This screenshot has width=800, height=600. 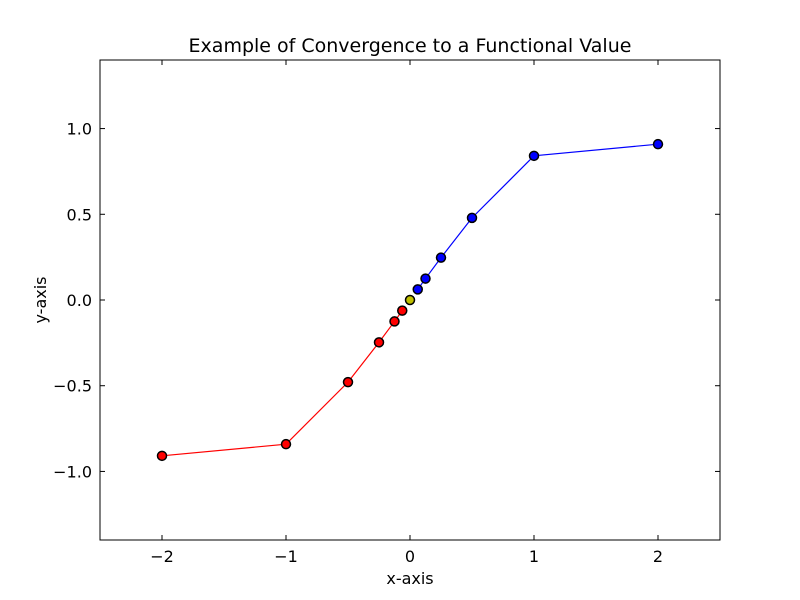 I want to click on x-axis-label: x-axis, so click(x=409, y=578).